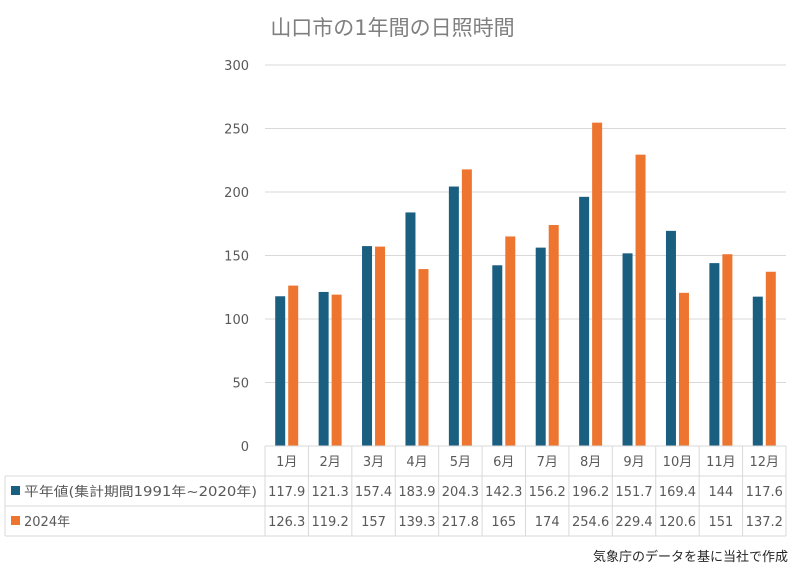 The width and height of the screenshot is (800, 570). I want to click on data-value-label: 151, so click(720, 522).